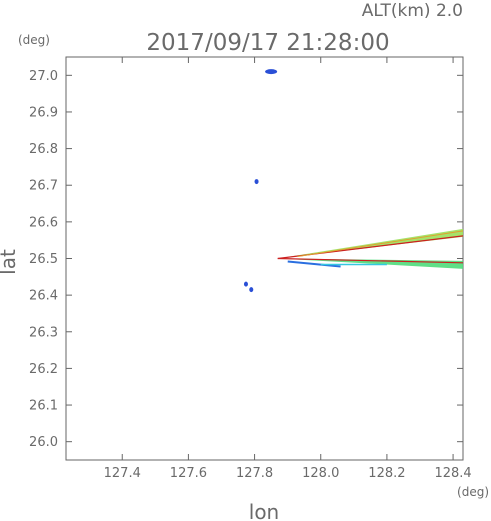 This screenshot has width=491, height=521. I want to click on echo-clusters, so click(260, 181).